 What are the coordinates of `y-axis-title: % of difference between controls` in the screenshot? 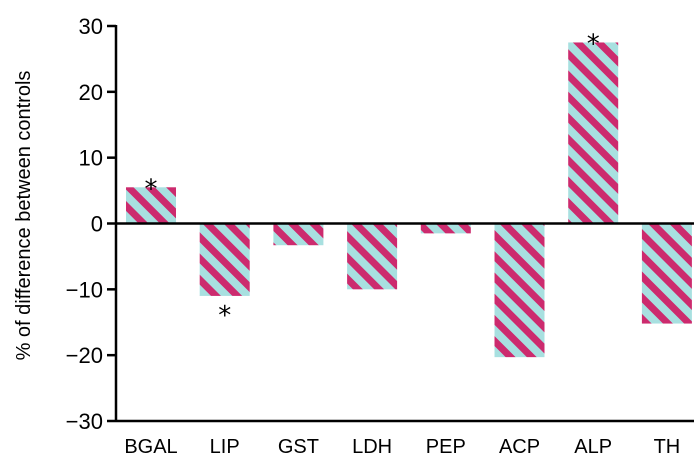 It's located at (24, 216).